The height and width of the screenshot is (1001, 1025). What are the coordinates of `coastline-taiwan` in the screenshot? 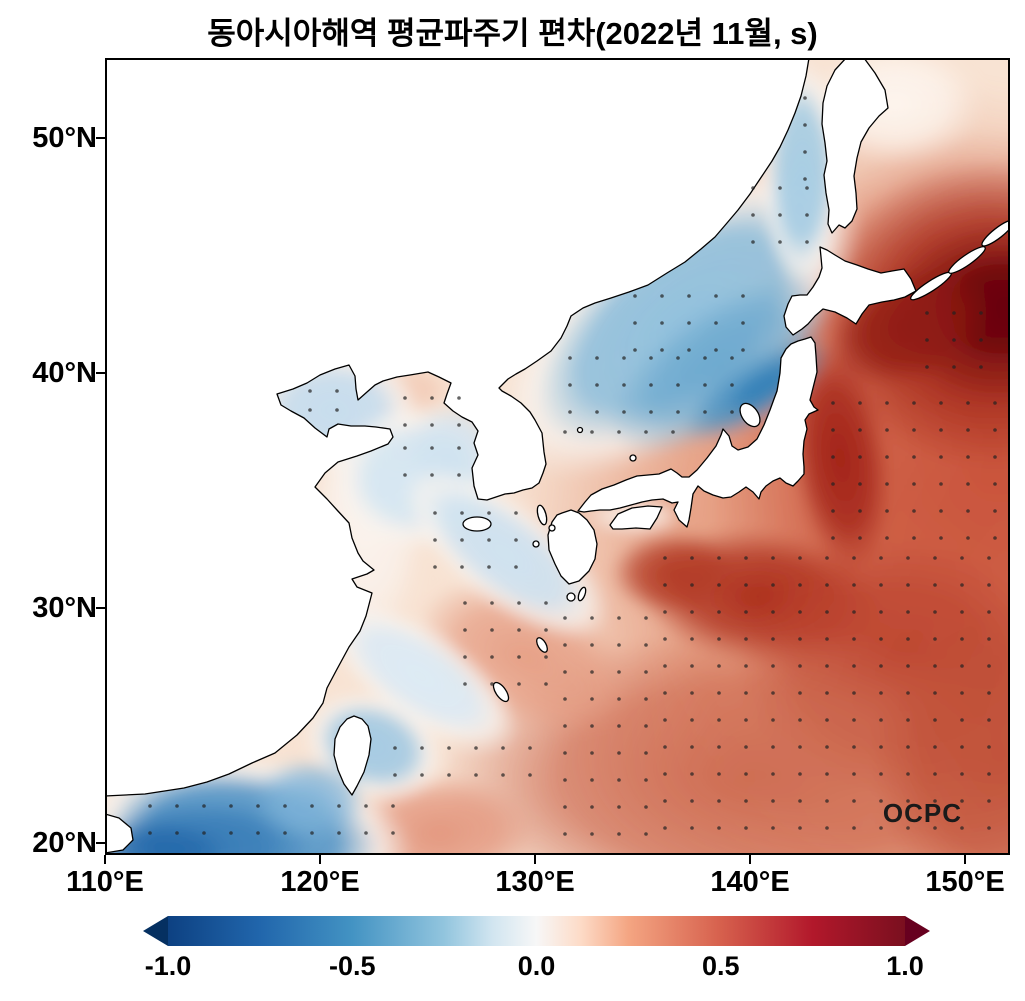 It's located at (352, 755).